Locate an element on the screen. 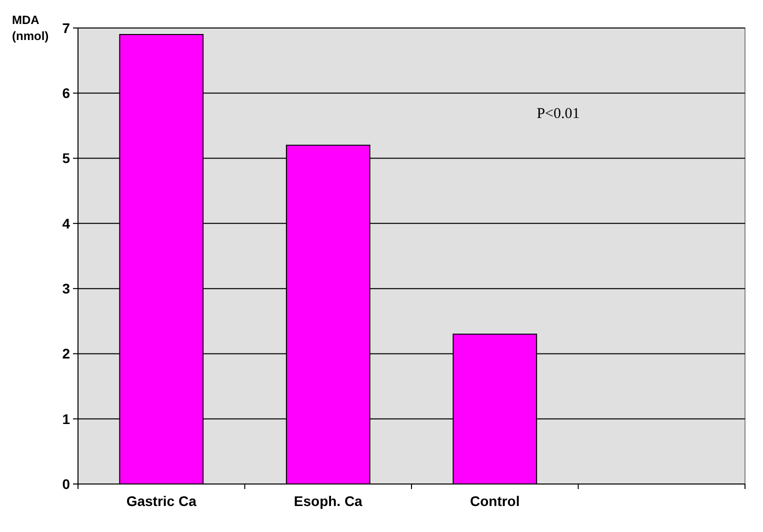 The image size is (763, 532). y-tick-label: 7 is located at coordinates (66, 28).